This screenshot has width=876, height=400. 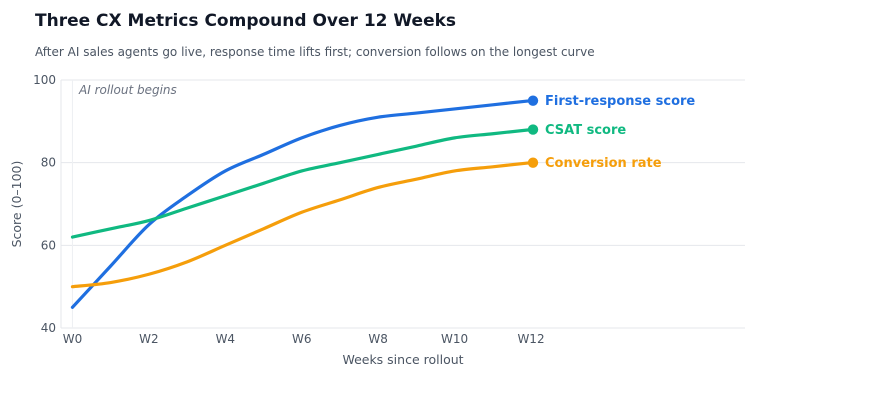 What do you see at coordinates (73, 339) in the screenshot?
I see `x-tick-label: W0` at bounding box center [73, 339].